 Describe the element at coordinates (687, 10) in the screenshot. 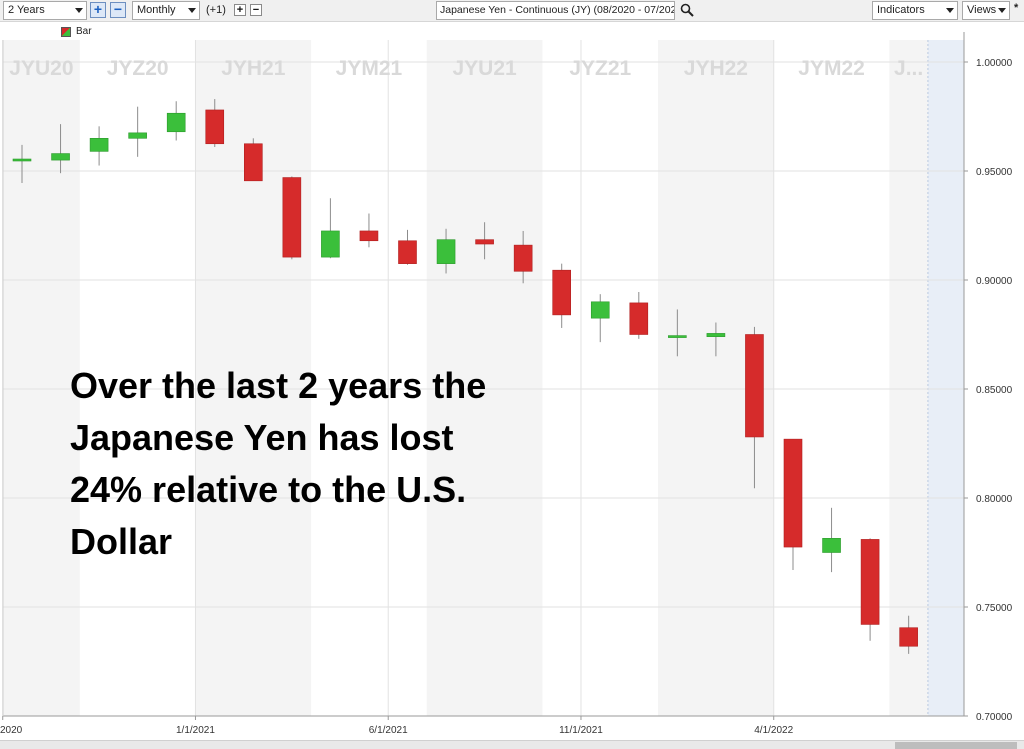

I see `search-icon` at that location.